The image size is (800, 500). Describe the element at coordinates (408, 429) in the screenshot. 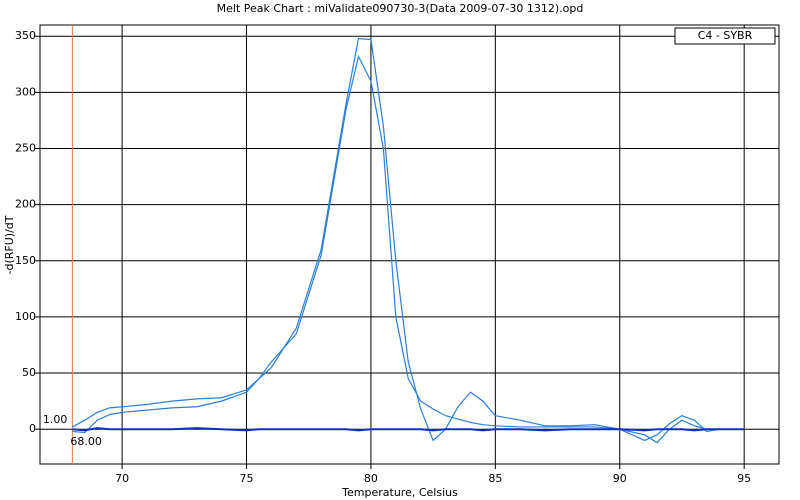

I see `data-line` at that location.